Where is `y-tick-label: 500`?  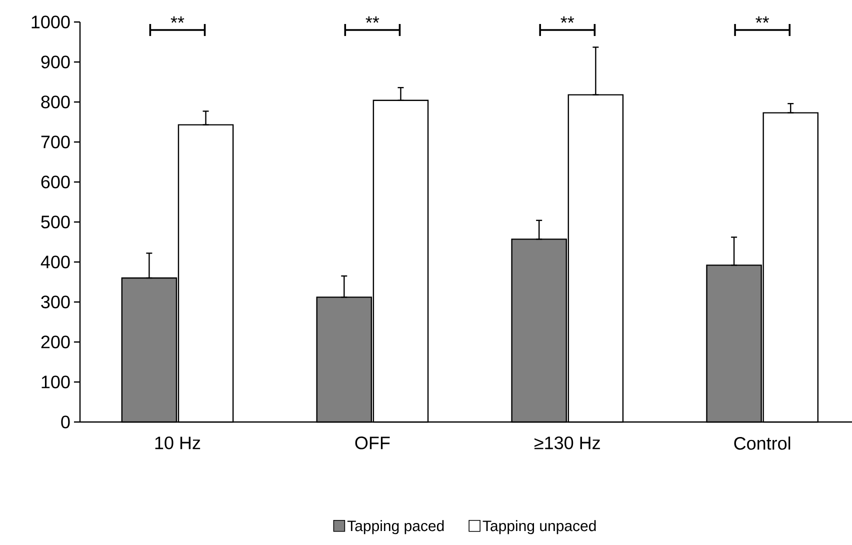 y-tick-label: 500 is located at coordinates (55, 222).